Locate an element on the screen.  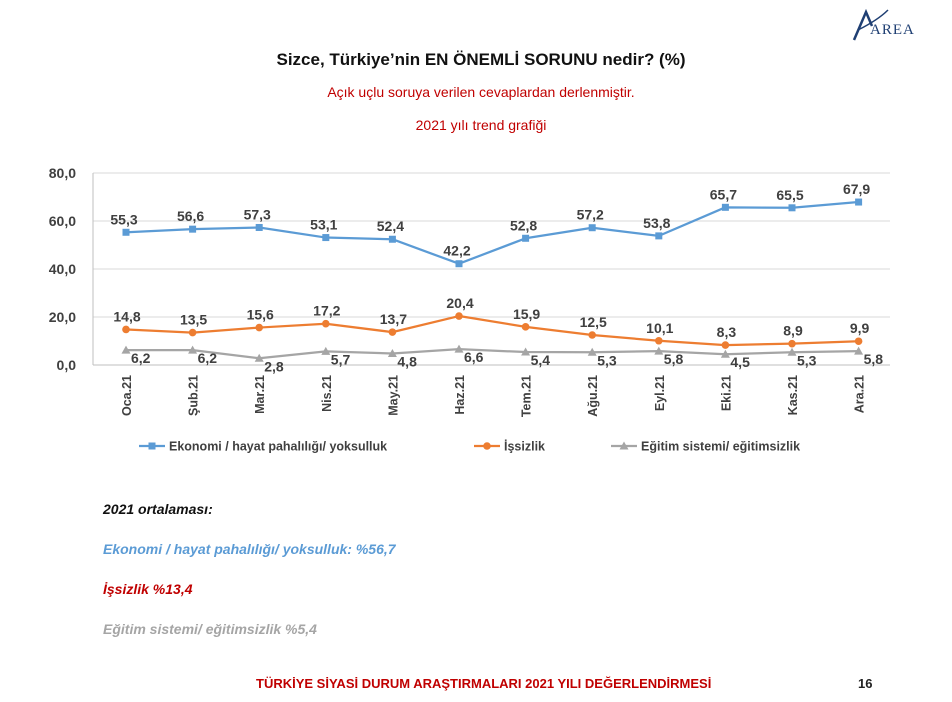
data-label: 10,1 is located at coordinates (659, 328).